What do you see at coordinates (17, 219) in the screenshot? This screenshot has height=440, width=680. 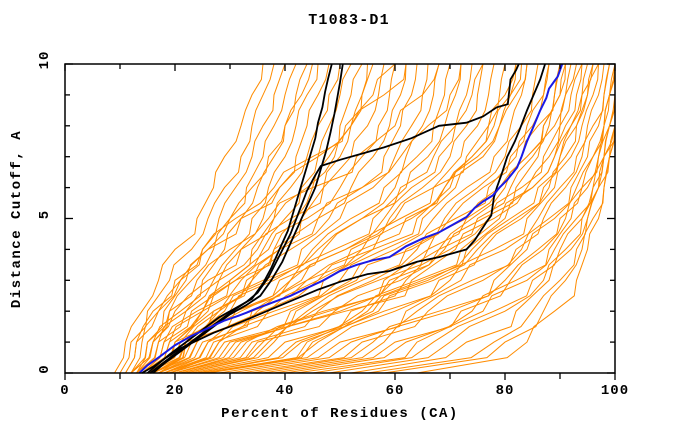 I see `y-axis-title: Distance Cutoff, A` at bounding box center [17, 219].